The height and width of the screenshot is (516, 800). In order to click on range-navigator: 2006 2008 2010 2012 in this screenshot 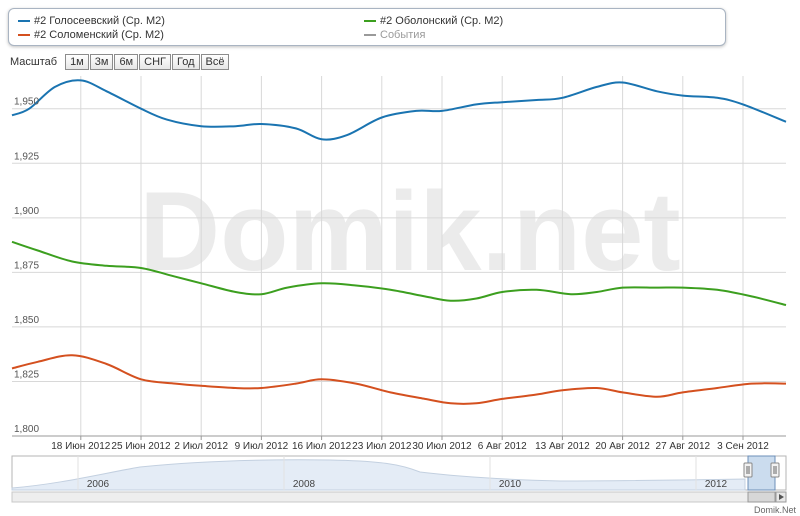, I will do `click(399, 479)`.